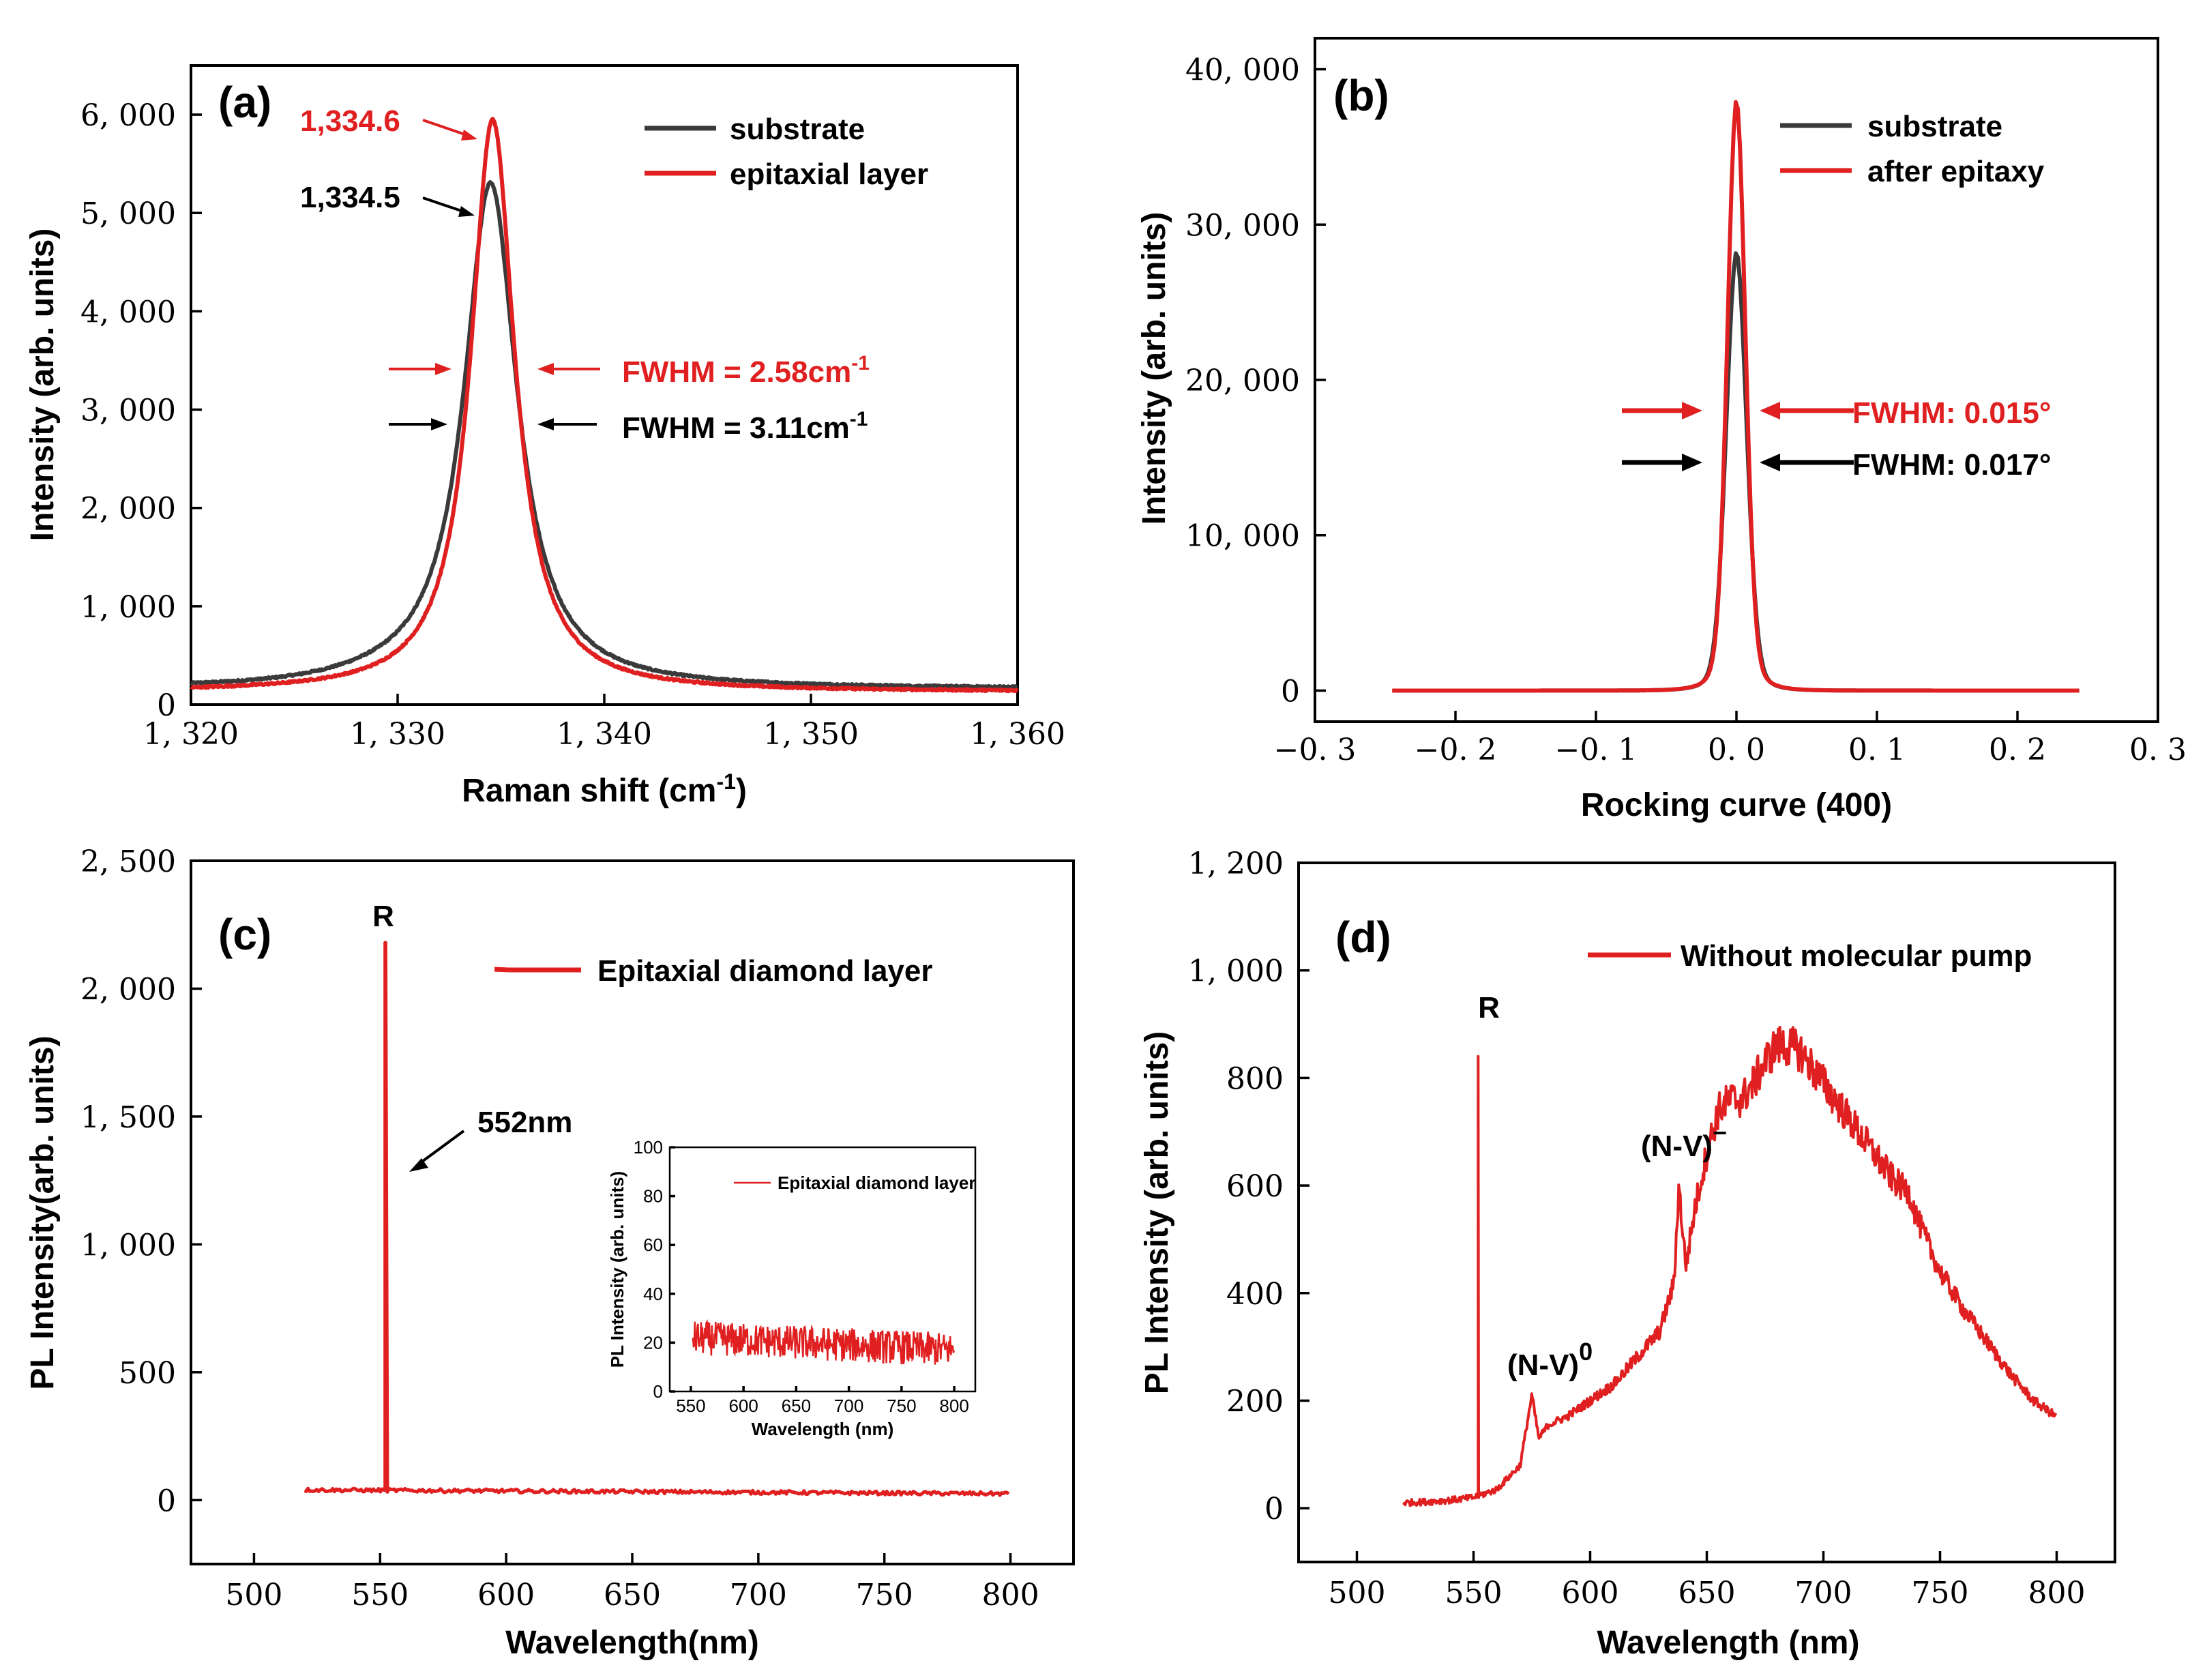  I want to click on panel-c-inset-ticks: 550 600 650 700 750 800 0 20 40 60 80 100, so click(801, 1276).